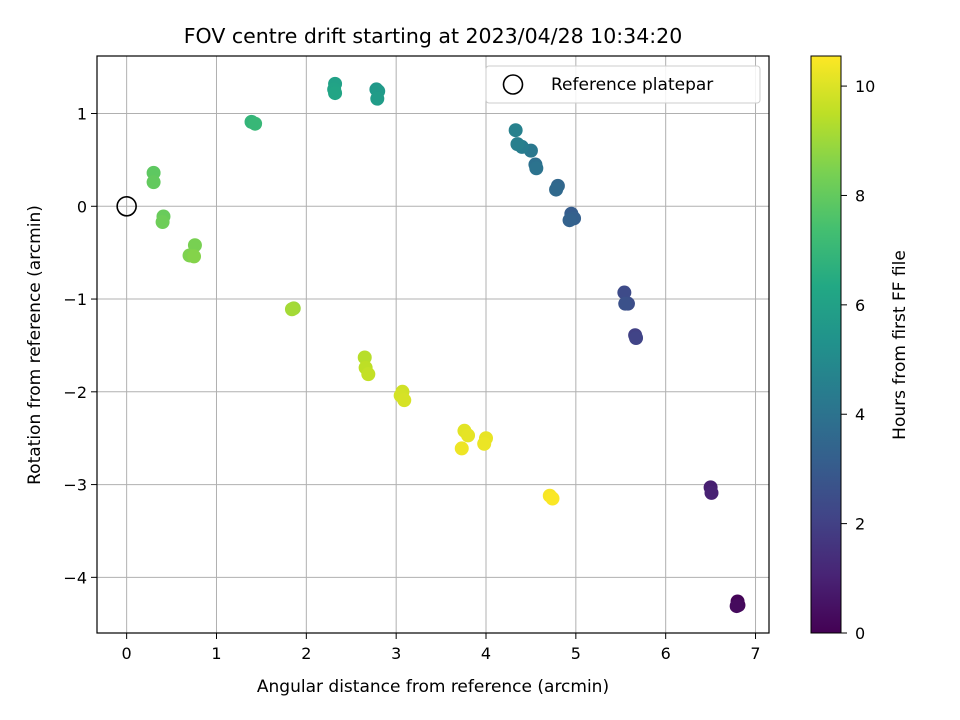 Image resolution: width=960 pixels, height=720 pixels. Describe the element at coordinates (75, 299) in the screenshot. I see `y-tick-label: −1` at that location.